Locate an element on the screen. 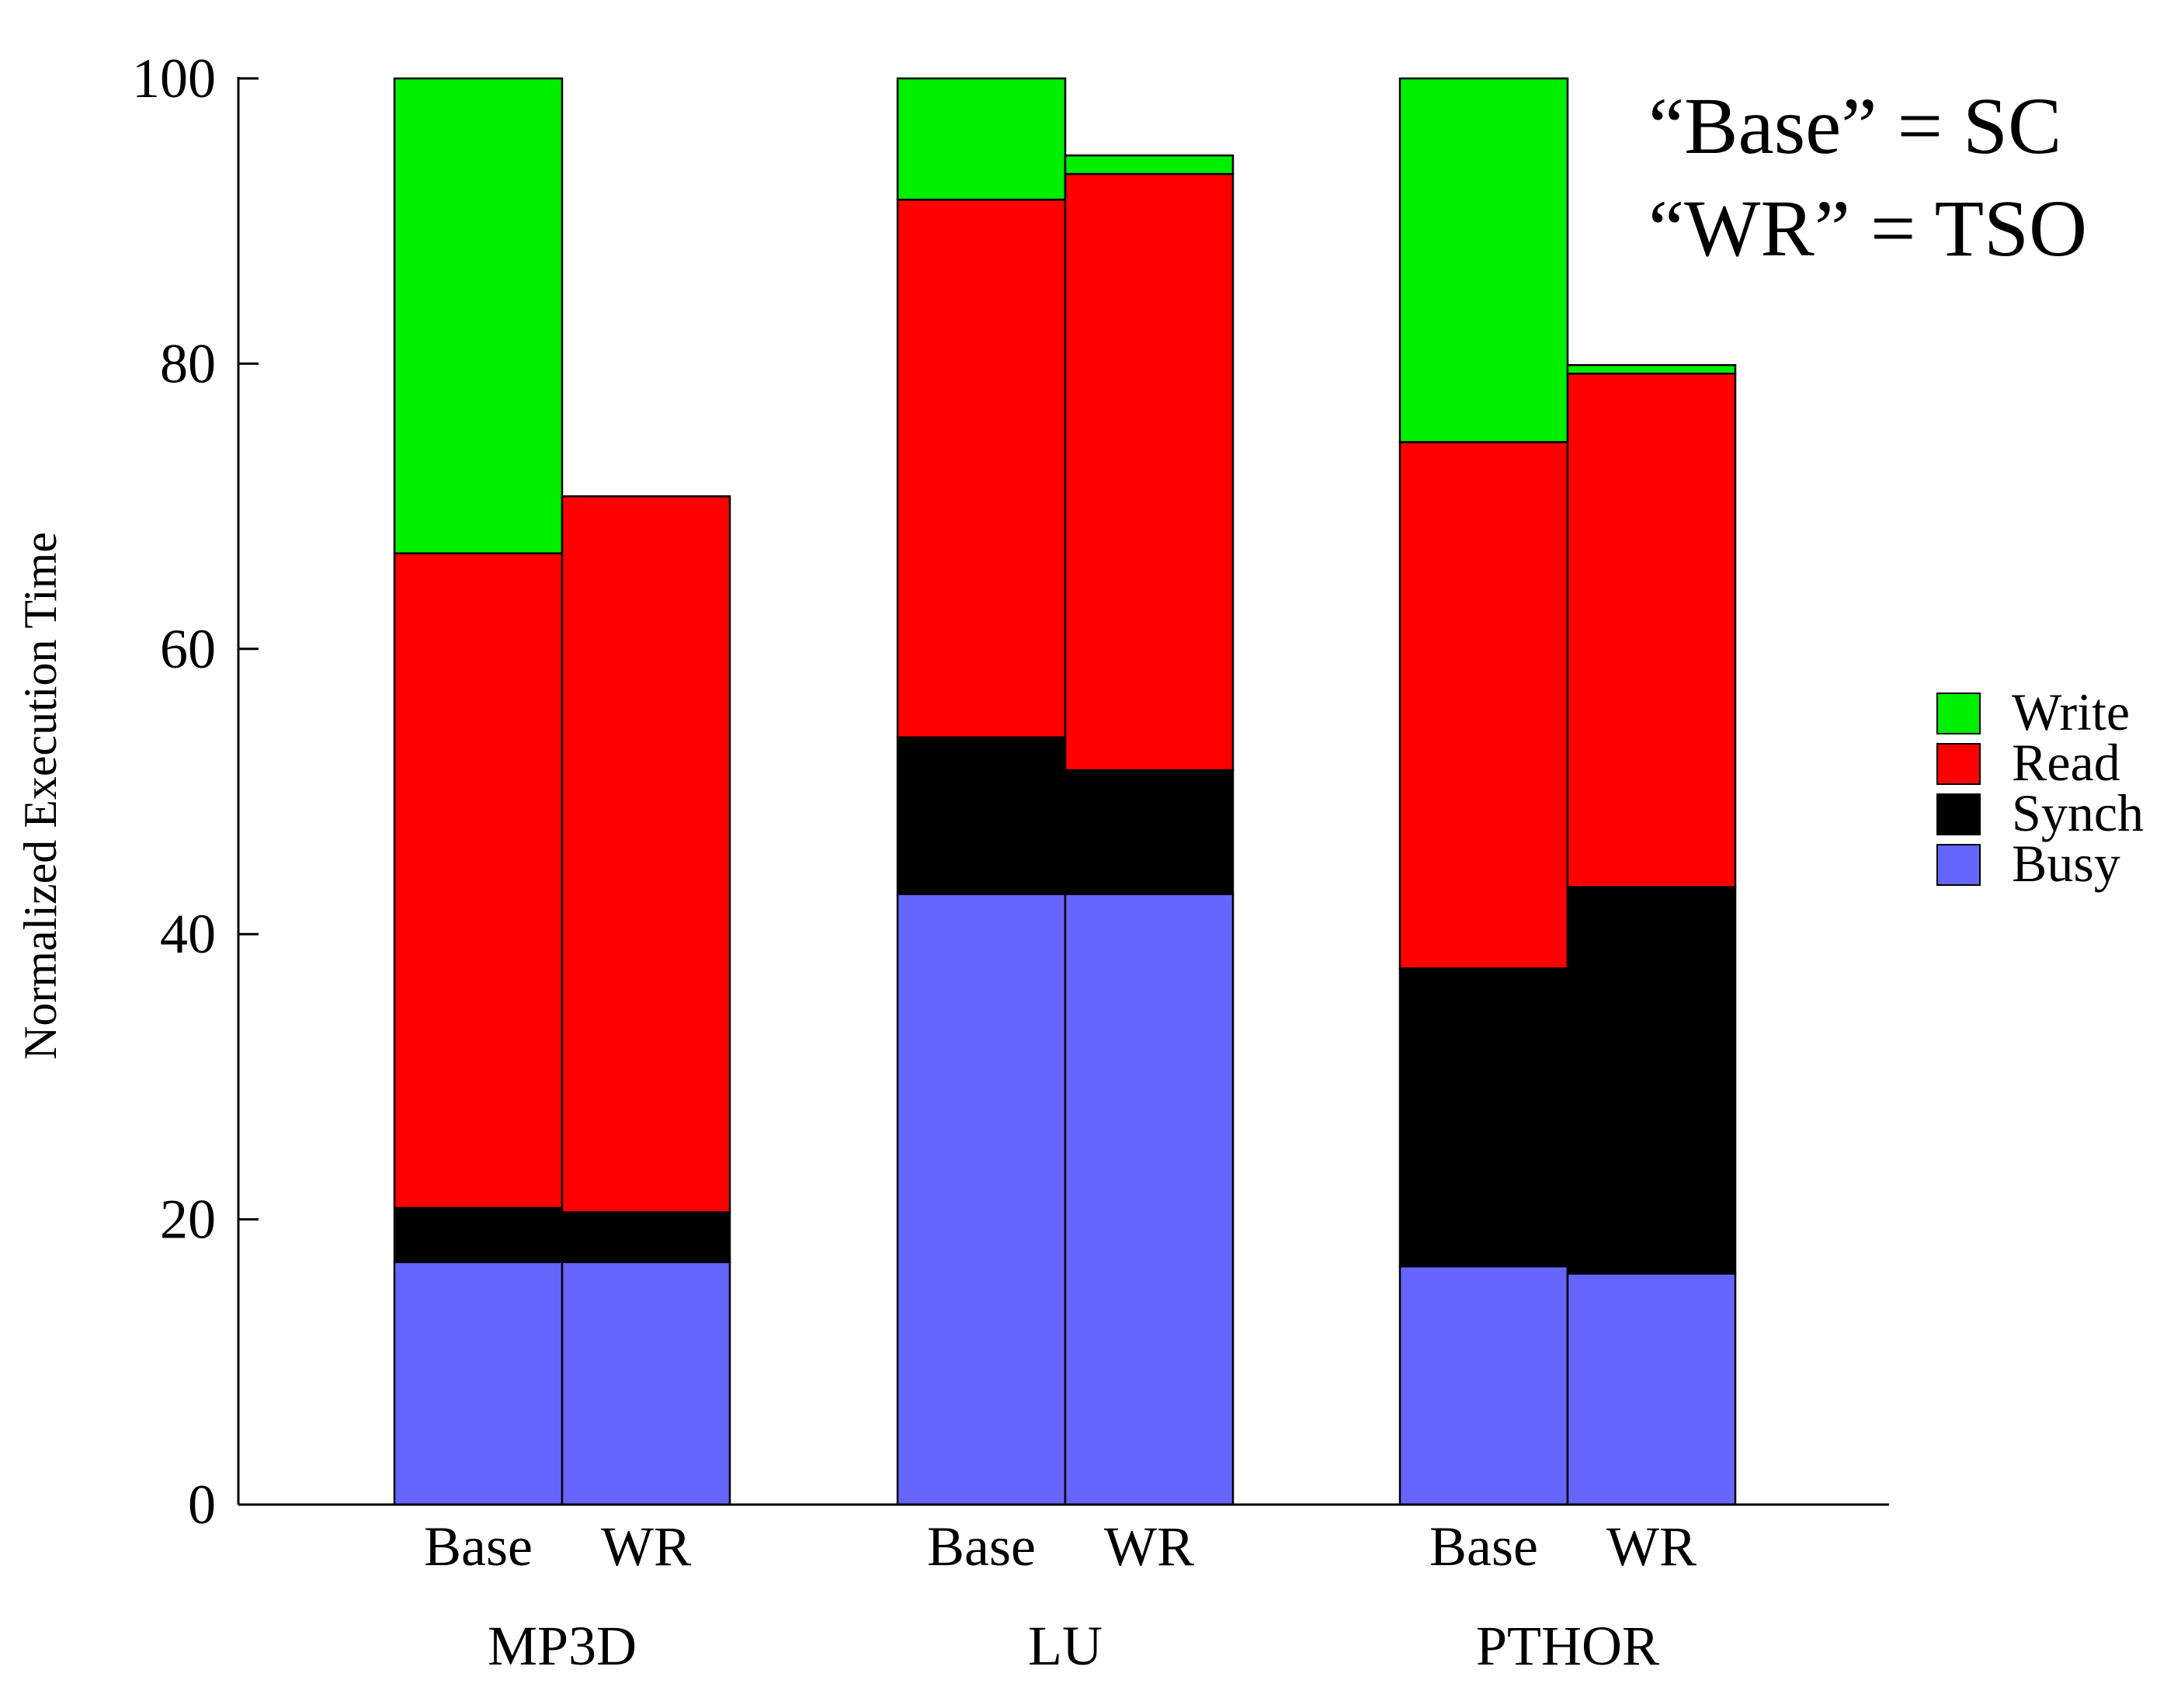 This screenshot has height=1708, width=2181. bar-segment-mp3d-base-busy is located at coordinates (478, 1384).